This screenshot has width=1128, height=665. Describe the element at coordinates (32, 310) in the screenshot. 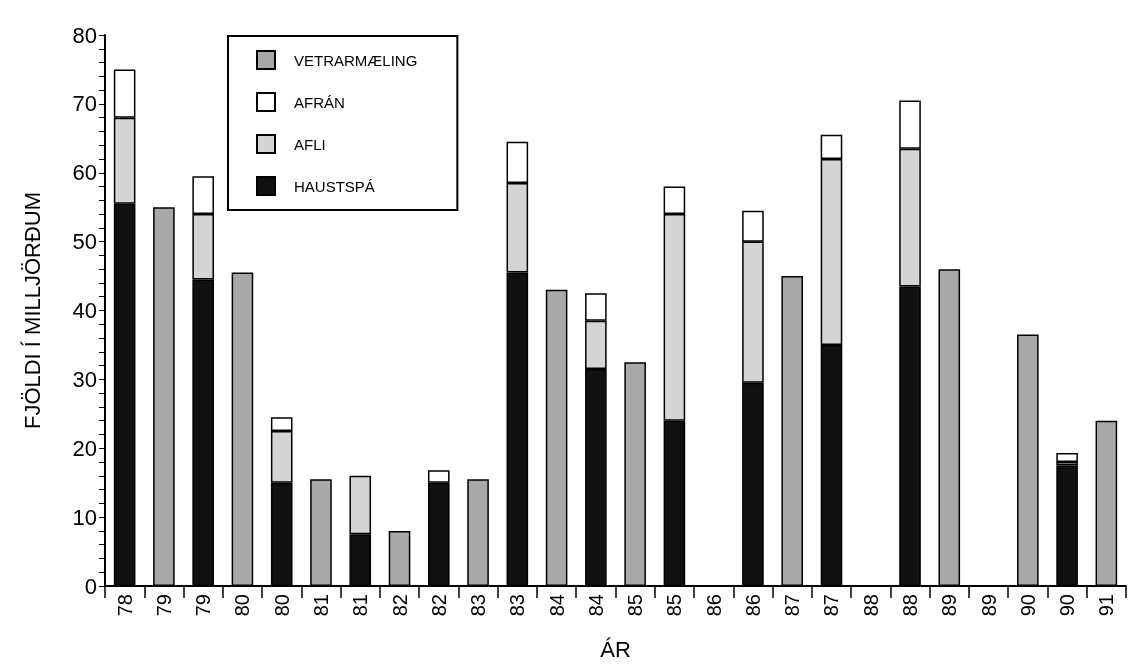

I see `y-axis-title: FJÖLDI Í MILLJÖRÐUM` at that location.